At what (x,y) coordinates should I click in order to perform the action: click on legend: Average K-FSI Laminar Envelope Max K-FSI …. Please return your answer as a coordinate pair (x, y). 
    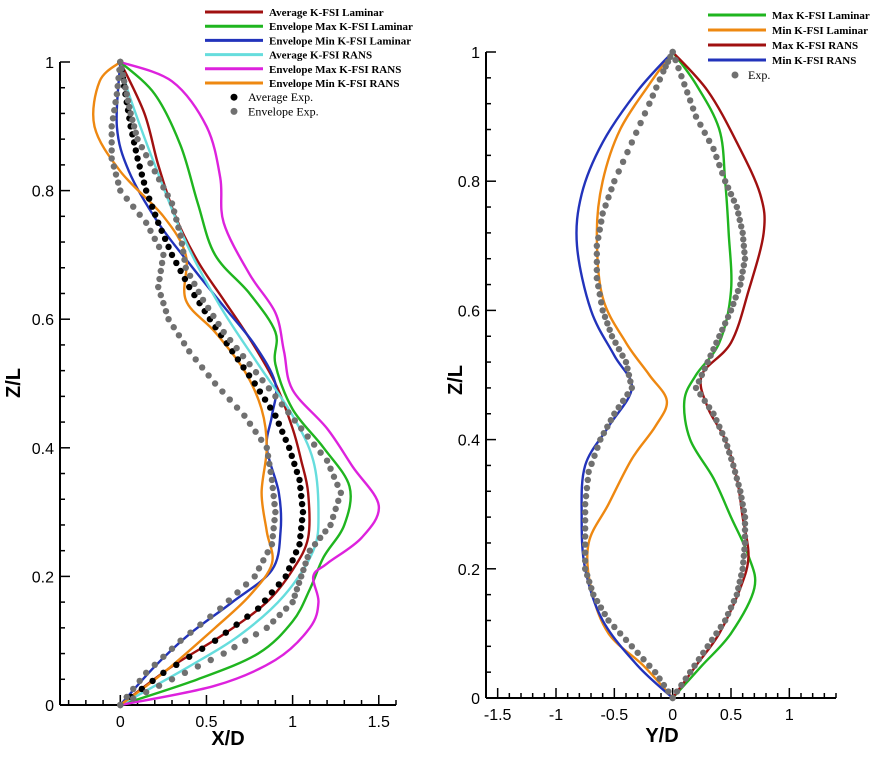
    Looking at the image, I should click on (309, 62).